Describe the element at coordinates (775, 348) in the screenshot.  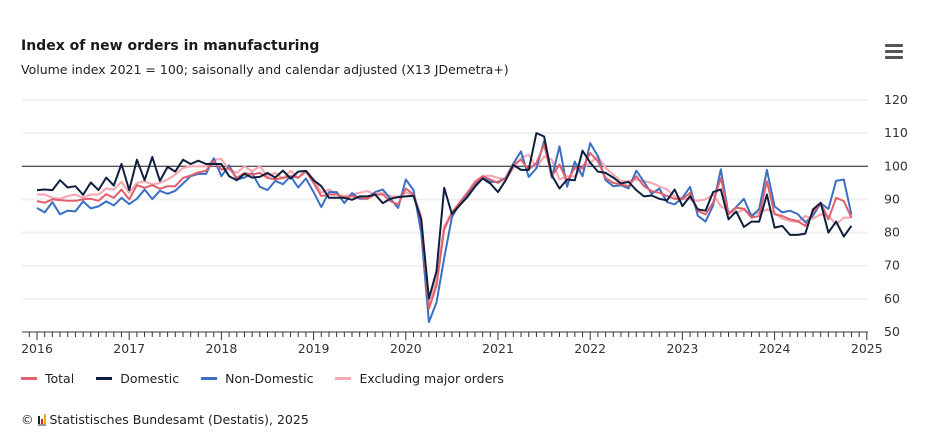
I see `x-tick-label: 2024` at that location.